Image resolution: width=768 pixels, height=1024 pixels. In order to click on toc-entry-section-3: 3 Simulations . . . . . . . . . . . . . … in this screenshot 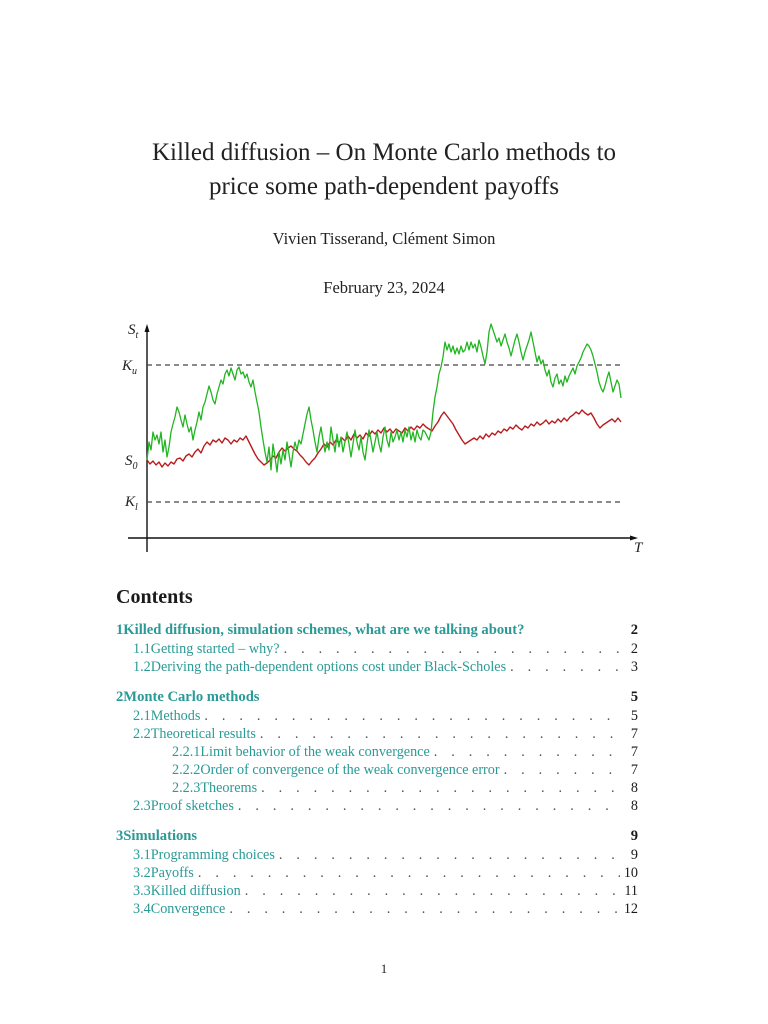, I will do `click(377, 837)`.